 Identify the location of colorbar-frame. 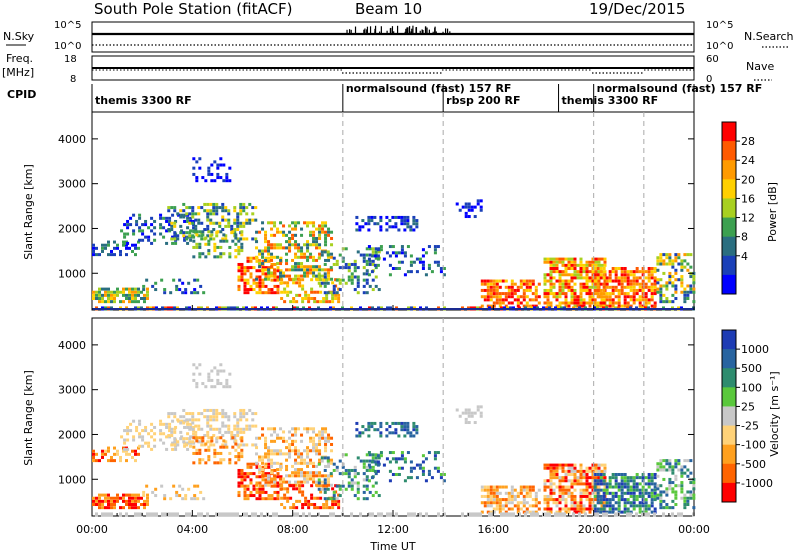
(729, 208).